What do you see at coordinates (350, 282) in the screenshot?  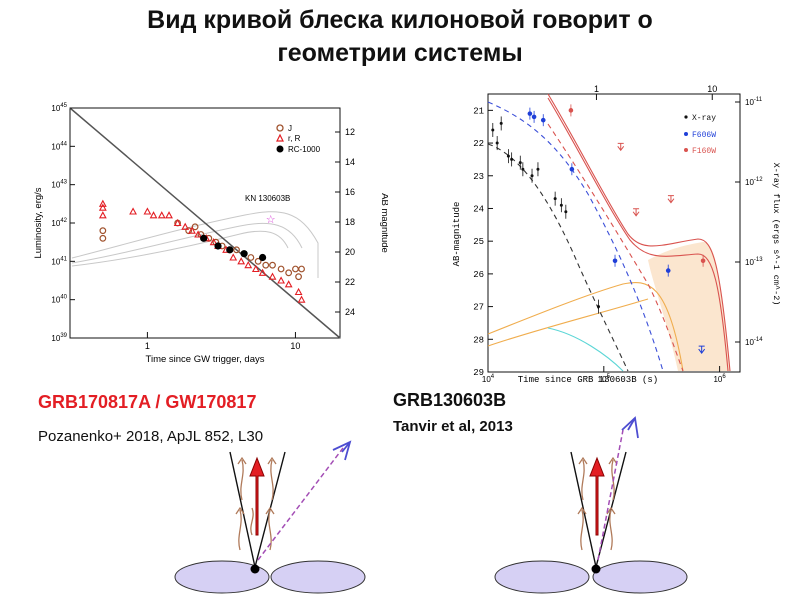 I see `left-ytick-right-label: 22` at bounding box center [350, 282].